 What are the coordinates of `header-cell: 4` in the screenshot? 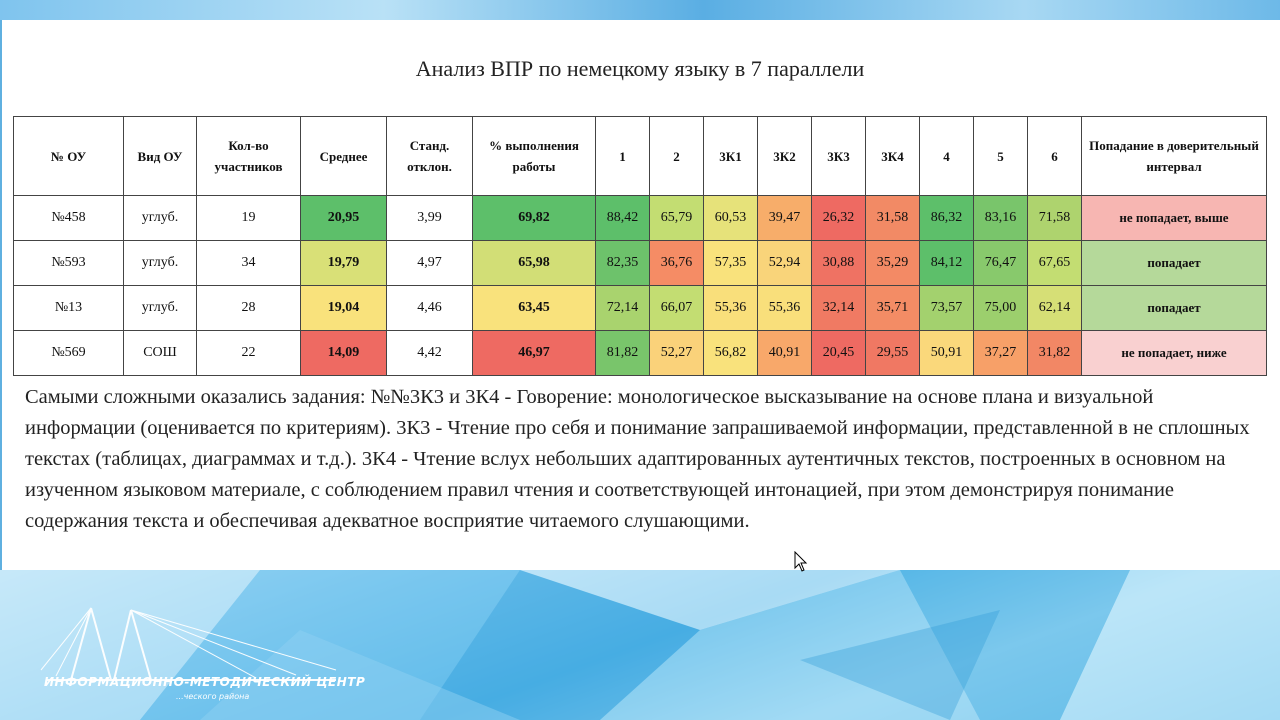 It's located at (946, 156).